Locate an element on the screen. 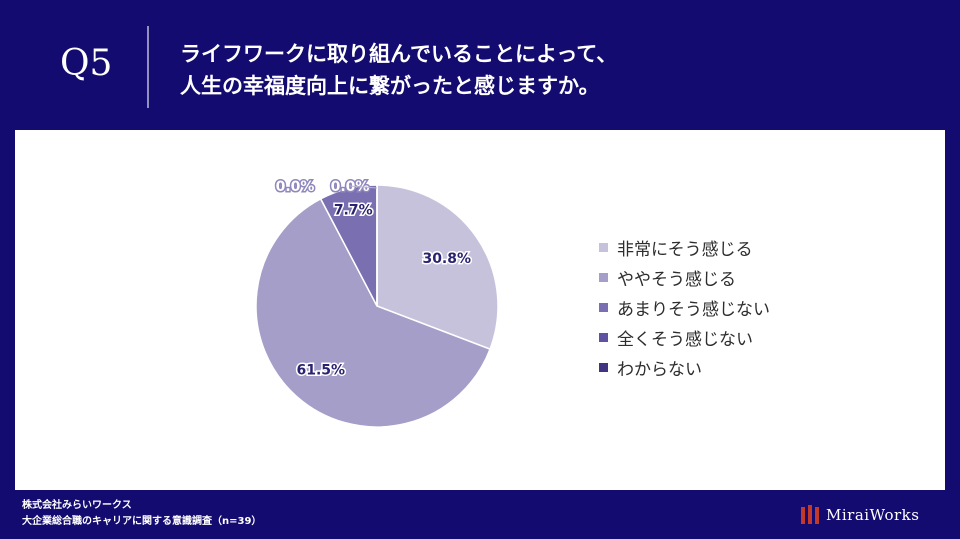 The width and height of the screenshot is (960, 539). question-line-2: 人生の幸福度向上に繋がったと感じますか。 is located at coordinates (390, 86).